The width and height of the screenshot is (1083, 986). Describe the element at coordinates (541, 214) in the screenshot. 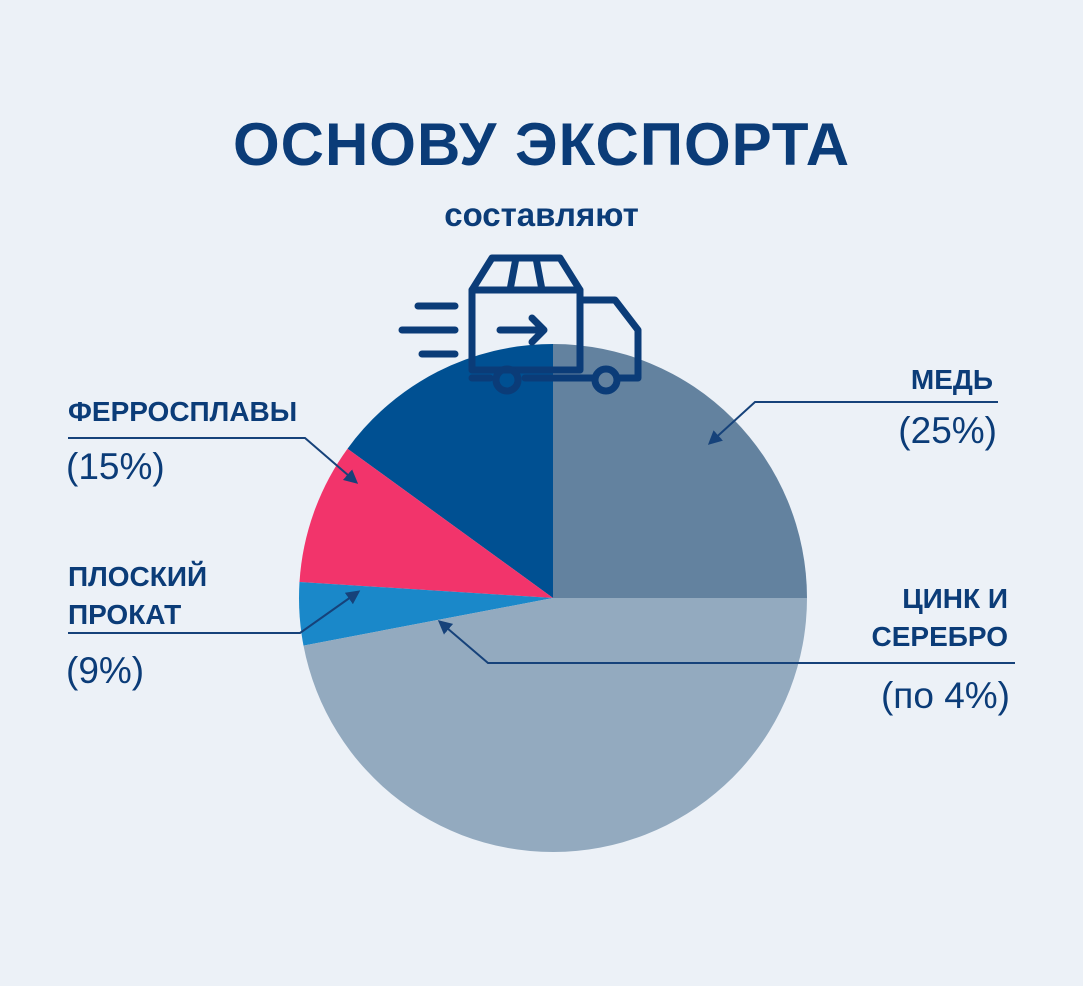

I see `chart-subtitle: составляют` at that location.